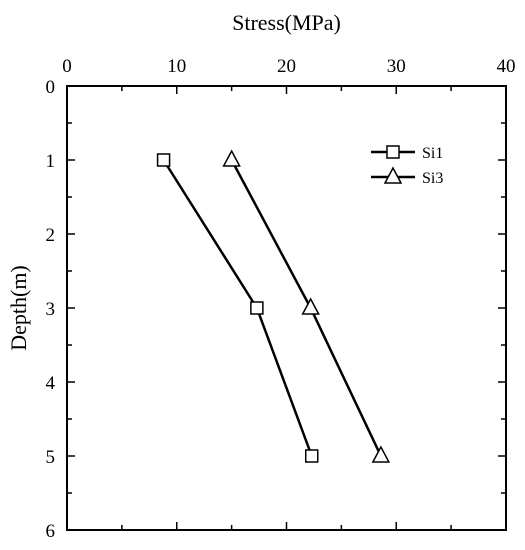  What do you see at coordinates (506, 66) in the screenshot?
I see `x-tick-label: 40` at bounding box center [506, 66].